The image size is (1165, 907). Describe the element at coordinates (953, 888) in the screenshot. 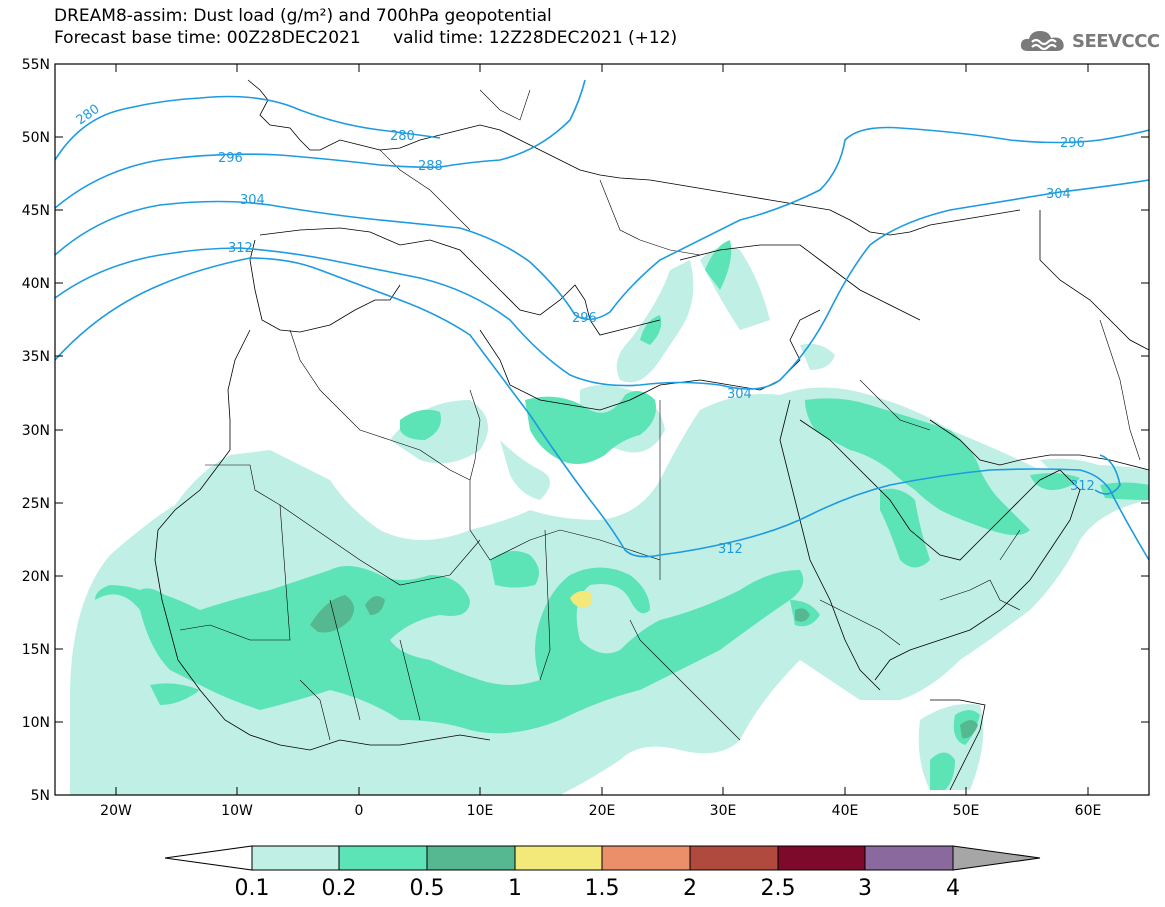

I see `colorbar-label-4: 4` at that location.